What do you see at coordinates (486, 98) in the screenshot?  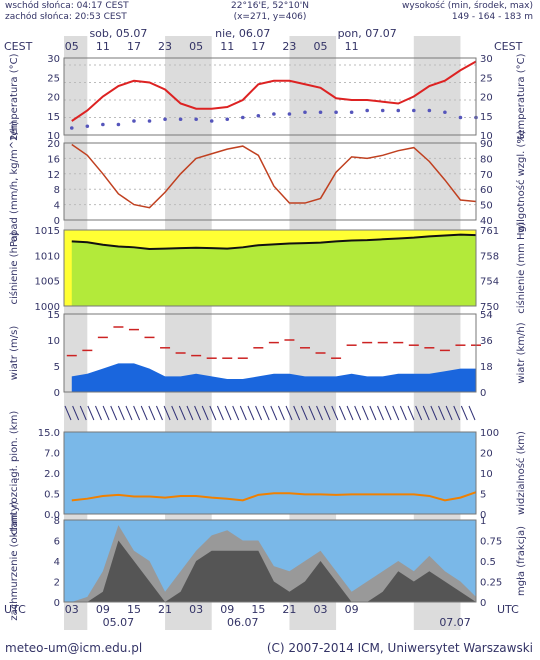 I see `y-tick-right: 20` at bounding box center [486, 98].